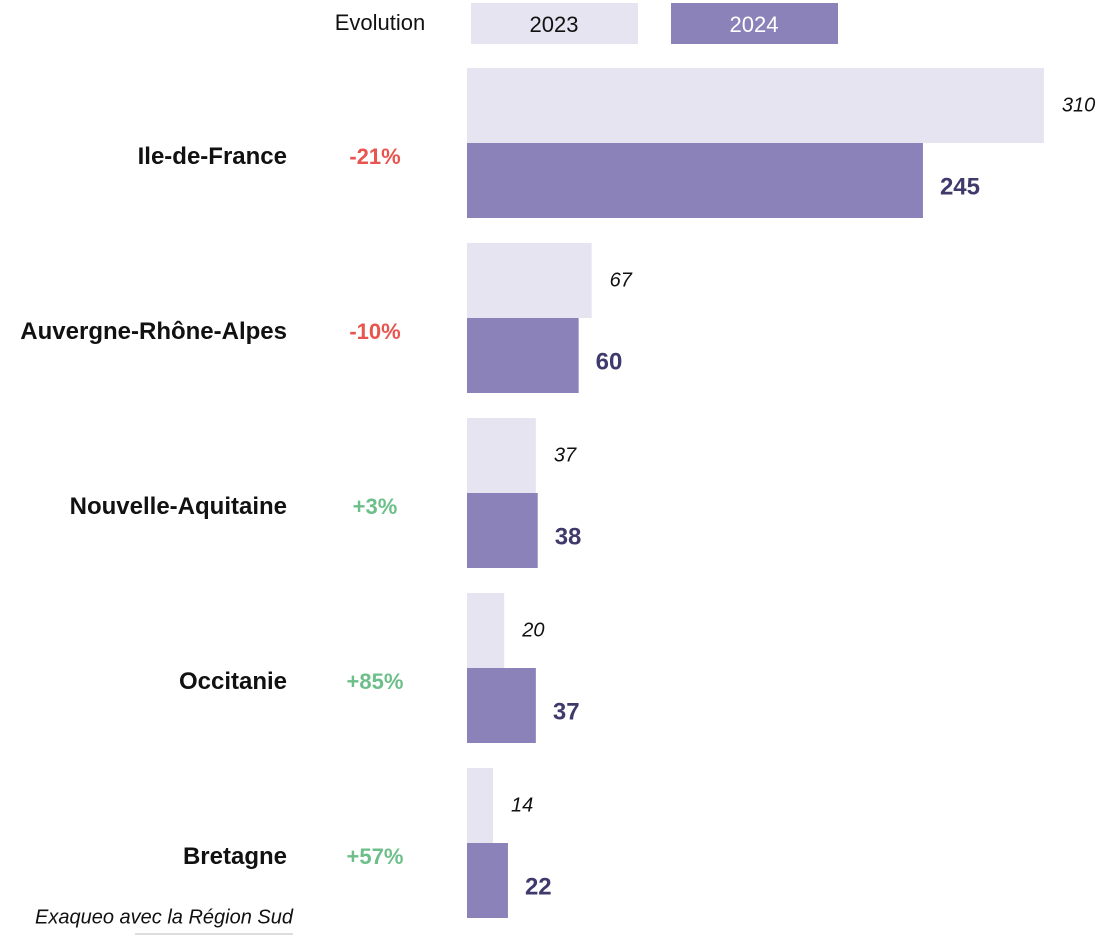 The image size is (1114, 937). I want to click on value-label: 60, so click(609, 361).